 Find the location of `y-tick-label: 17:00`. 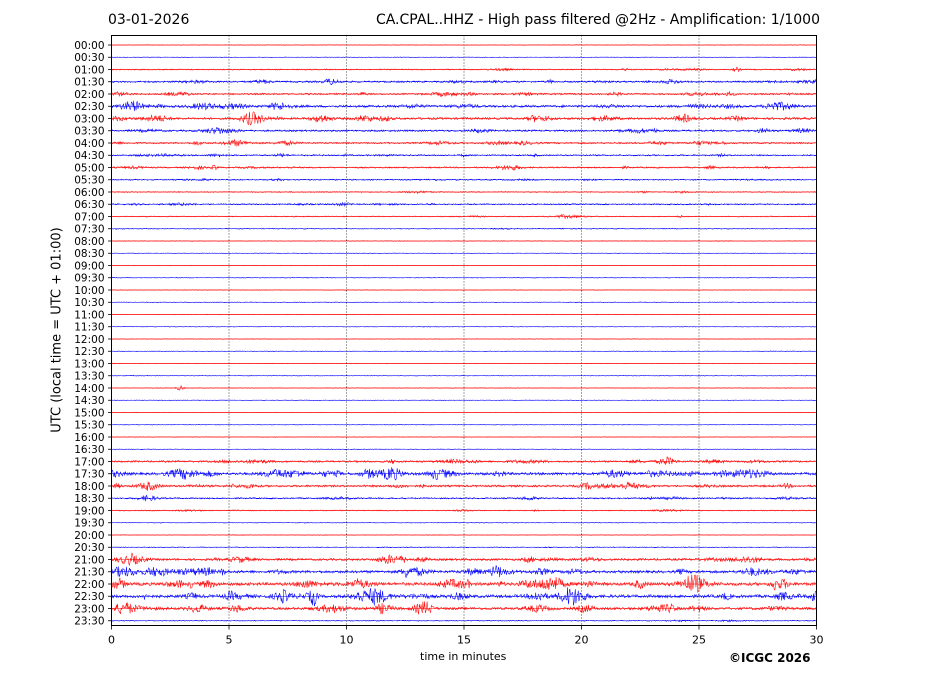

y-tick-label: 17:00 is located at coordinates (89, 462).